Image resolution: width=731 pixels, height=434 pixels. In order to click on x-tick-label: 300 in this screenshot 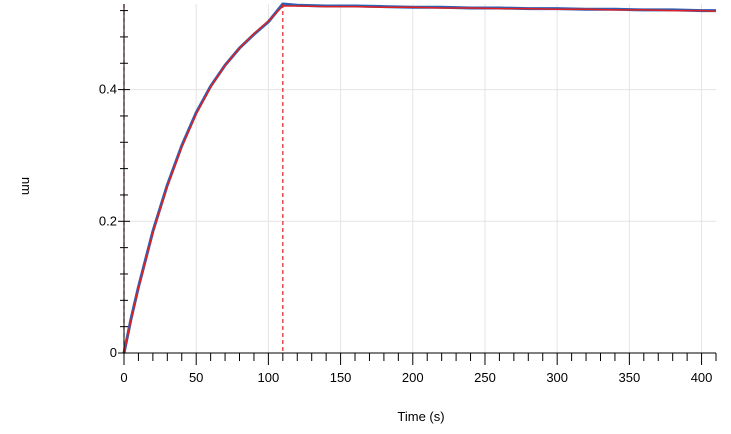, I will do `click(557, 377)`.